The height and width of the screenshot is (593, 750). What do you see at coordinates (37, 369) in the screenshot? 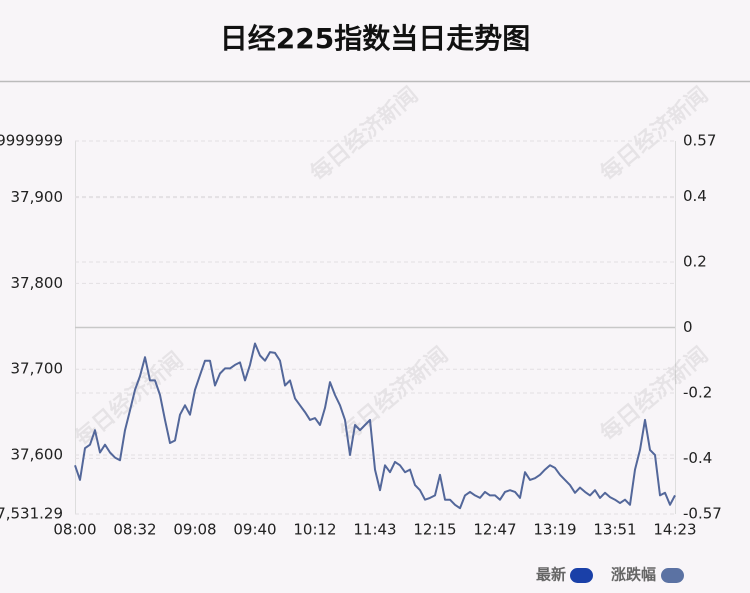
I see `y-tick-label: 37,700` at bounding box center [37, 369].